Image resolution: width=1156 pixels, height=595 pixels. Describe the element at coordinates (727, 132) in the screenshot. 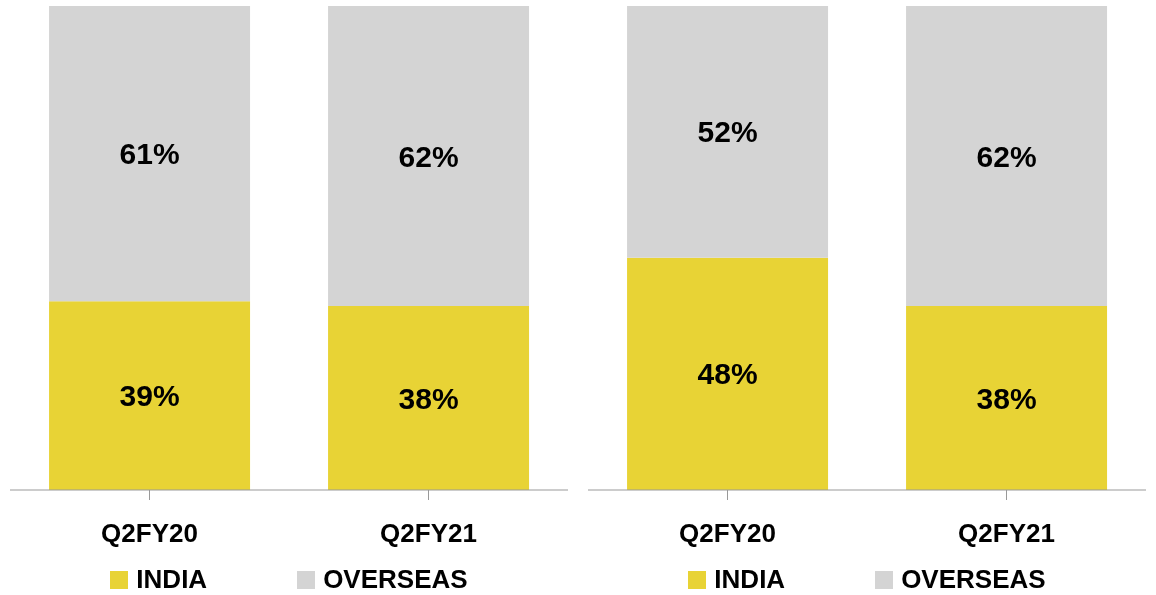

I see `data-label: 52%` at that location.